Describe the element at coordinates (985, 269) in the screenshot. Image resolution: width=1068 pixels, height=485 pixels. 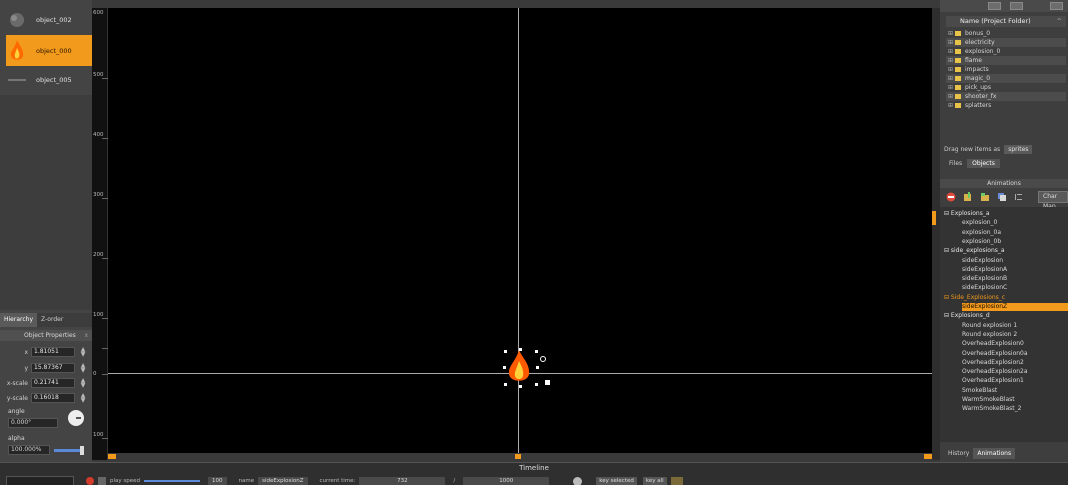
I see `animation-item: sideExplosionA` at that location.